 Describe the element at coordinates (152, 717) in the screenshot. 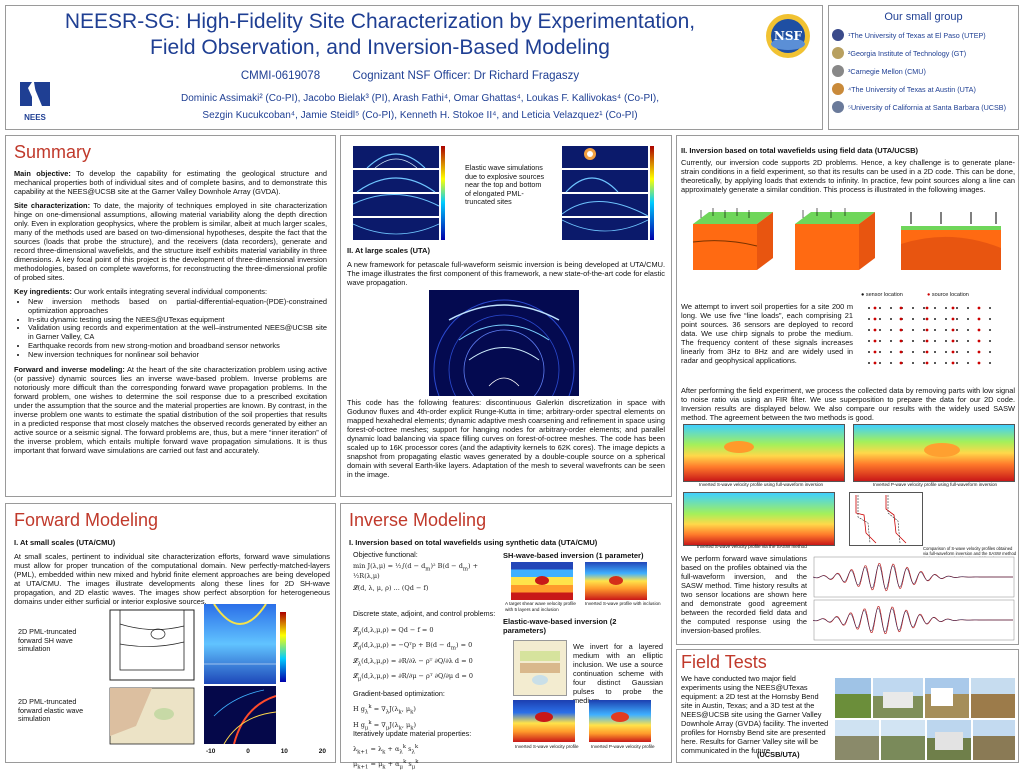

I see `elastic-schematic` at that location.